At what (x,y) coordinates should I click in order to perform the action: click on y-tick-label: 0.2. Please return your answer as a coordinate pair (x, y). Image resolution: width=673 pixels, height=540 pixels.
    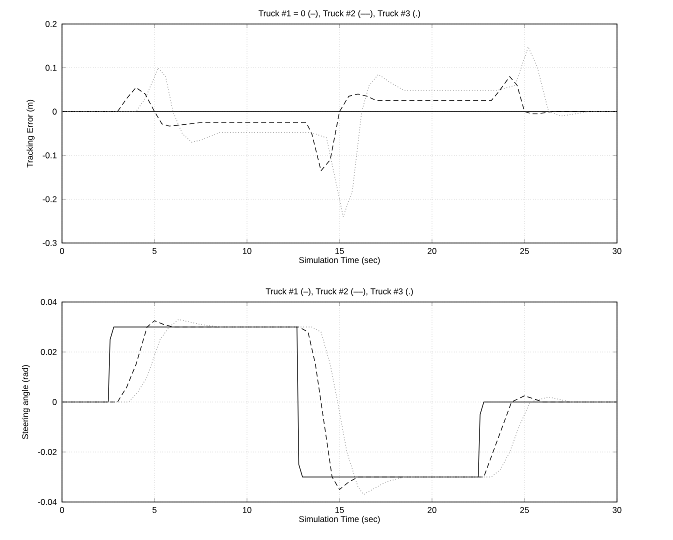
    Looking at the image, I should click on (51, 24).